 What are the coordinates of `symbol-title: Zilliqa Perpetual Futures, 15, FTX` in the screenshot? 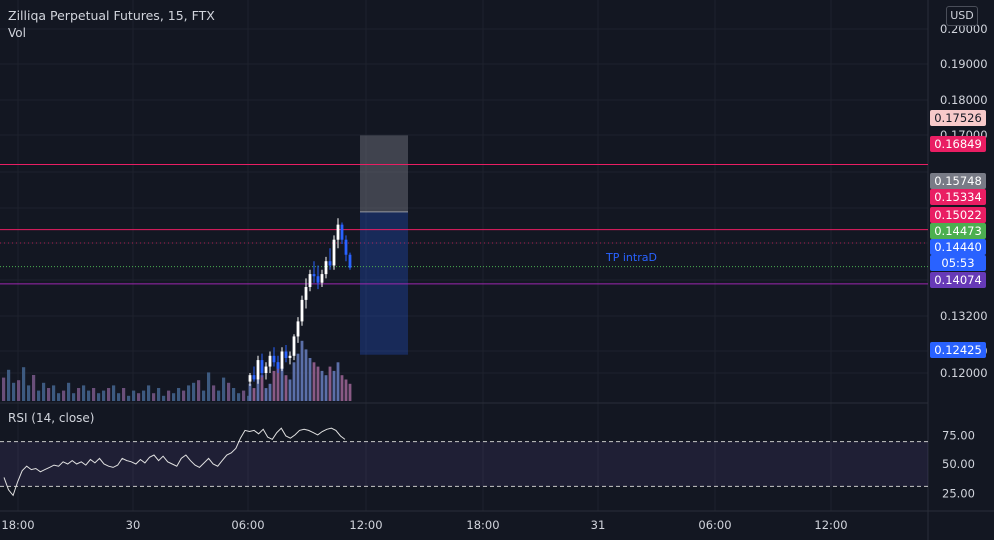 It's located at (111, 15).